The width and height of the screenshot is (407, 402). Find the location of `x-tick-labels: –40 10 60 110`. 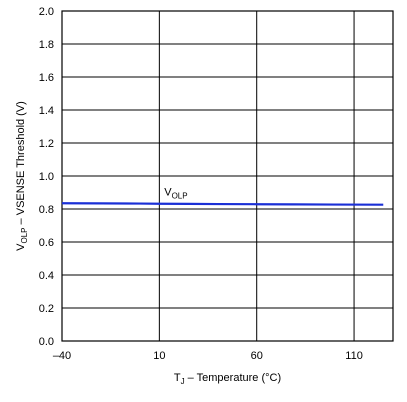

x-tick-labels: –40 10 60 110 is located at coordinates (208, 356).